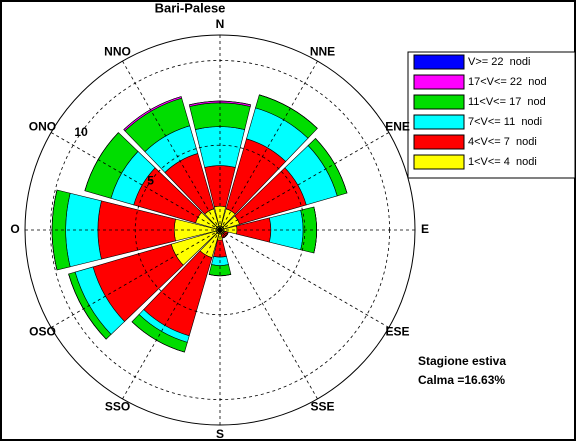 Image resolution: width=576 pixels, height=441 pixels. I want to click on annotation: Calma =16.63%, so click(461, 380).